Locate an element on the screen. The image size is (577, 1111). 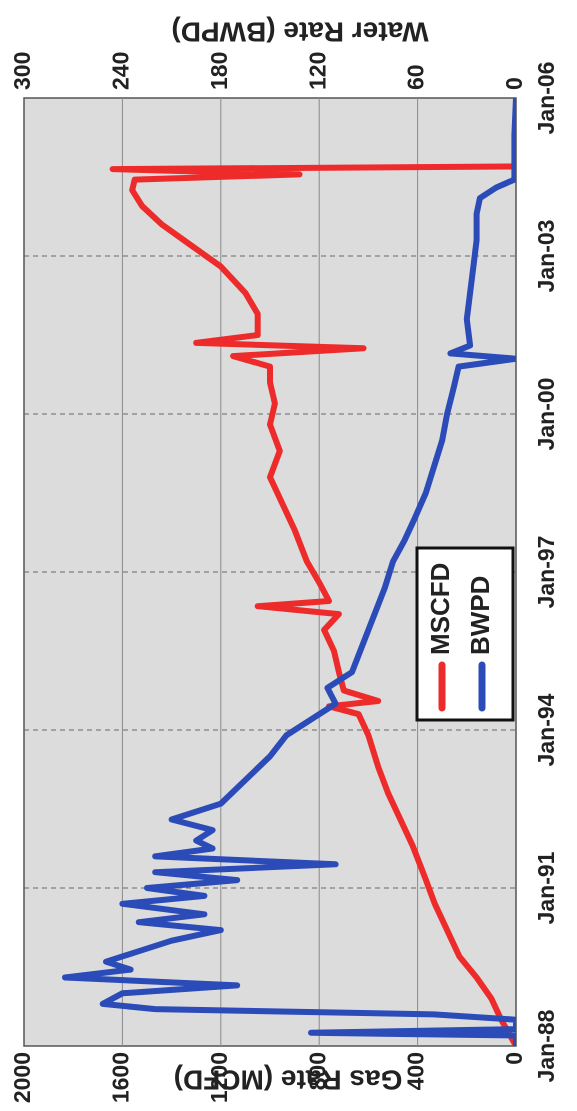
right-tick-label: 120 is located at coordinates (317, 71).